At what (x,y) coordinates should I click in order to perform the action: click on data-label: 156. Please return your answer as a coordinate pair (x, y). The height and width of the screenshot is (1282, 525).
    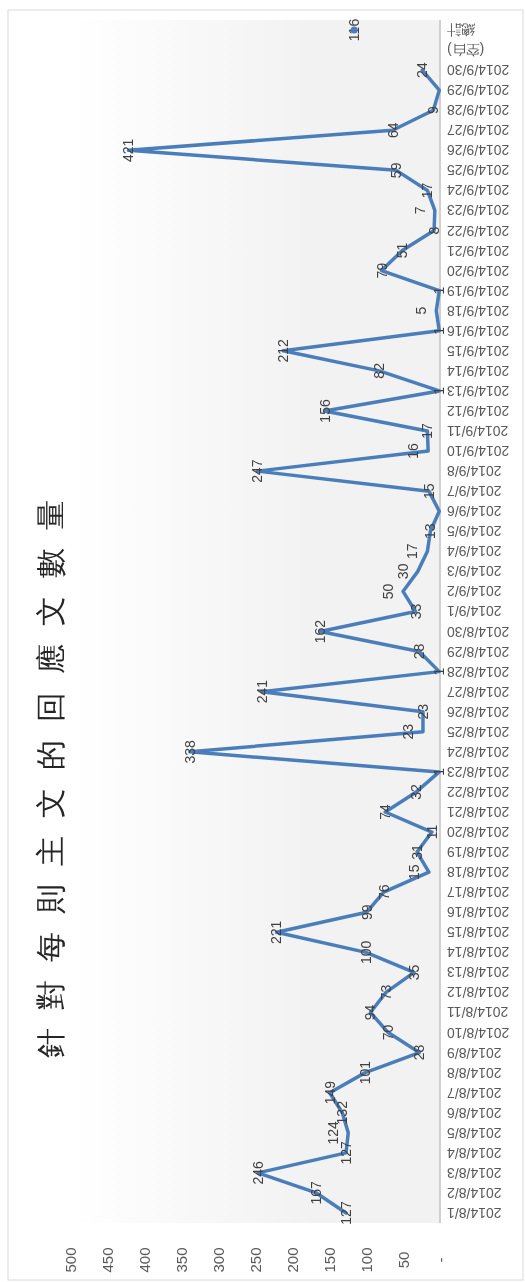
    Looking at the image, I should click on (324, 411).